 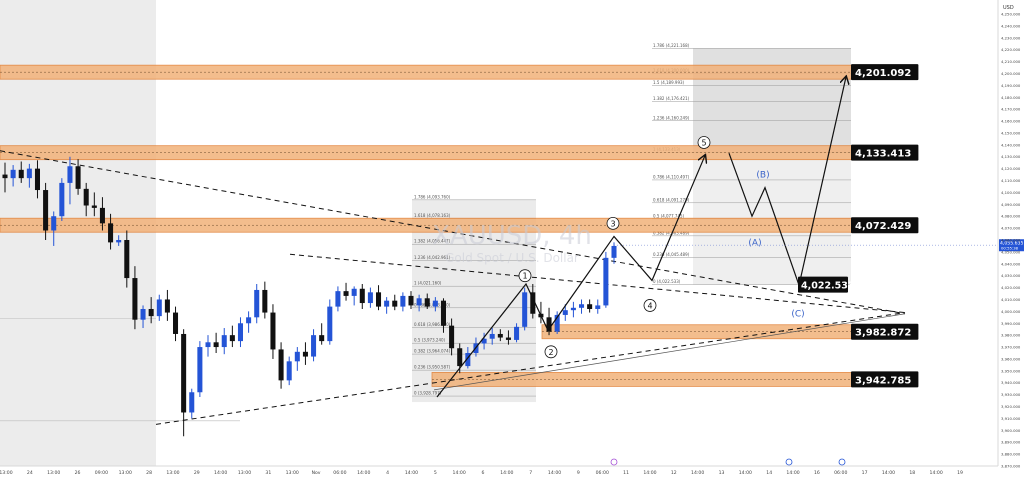 What do you see at coordinates (823, 284) in the screenshot?
I see `target-tag` at bounding box center [823, 284].